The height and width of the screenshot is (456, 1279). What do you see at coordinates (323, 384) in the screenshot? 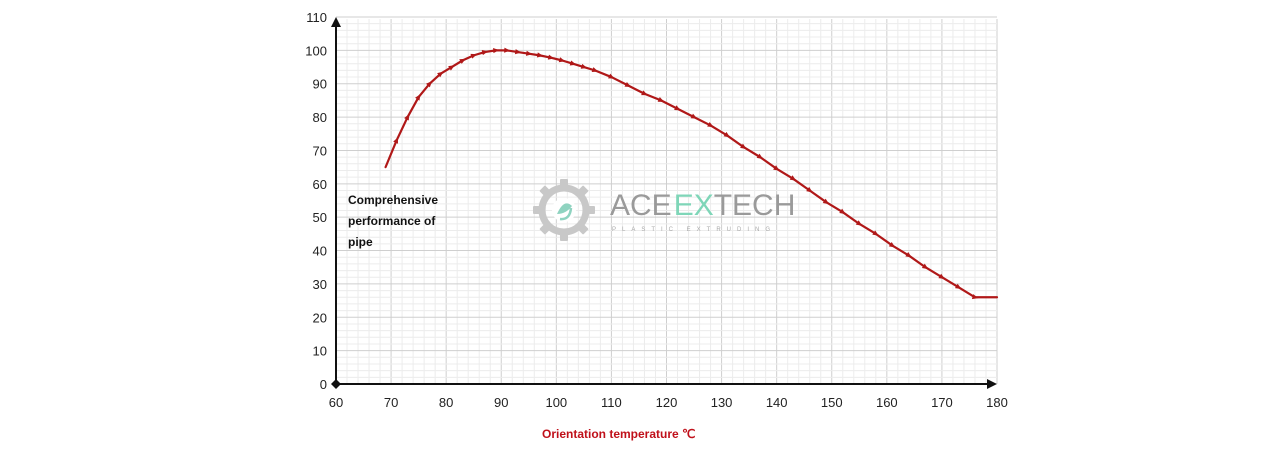
I see `y-tick-label: 0` at bounding box center [323, 384].